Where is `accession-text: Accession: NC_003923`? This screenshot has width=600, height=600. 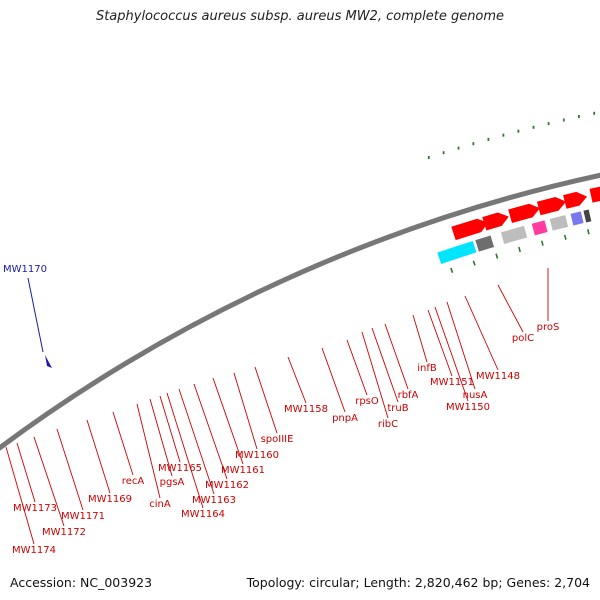
accession-text: Accession: NC_003923 is located at coordinates (81, 582).